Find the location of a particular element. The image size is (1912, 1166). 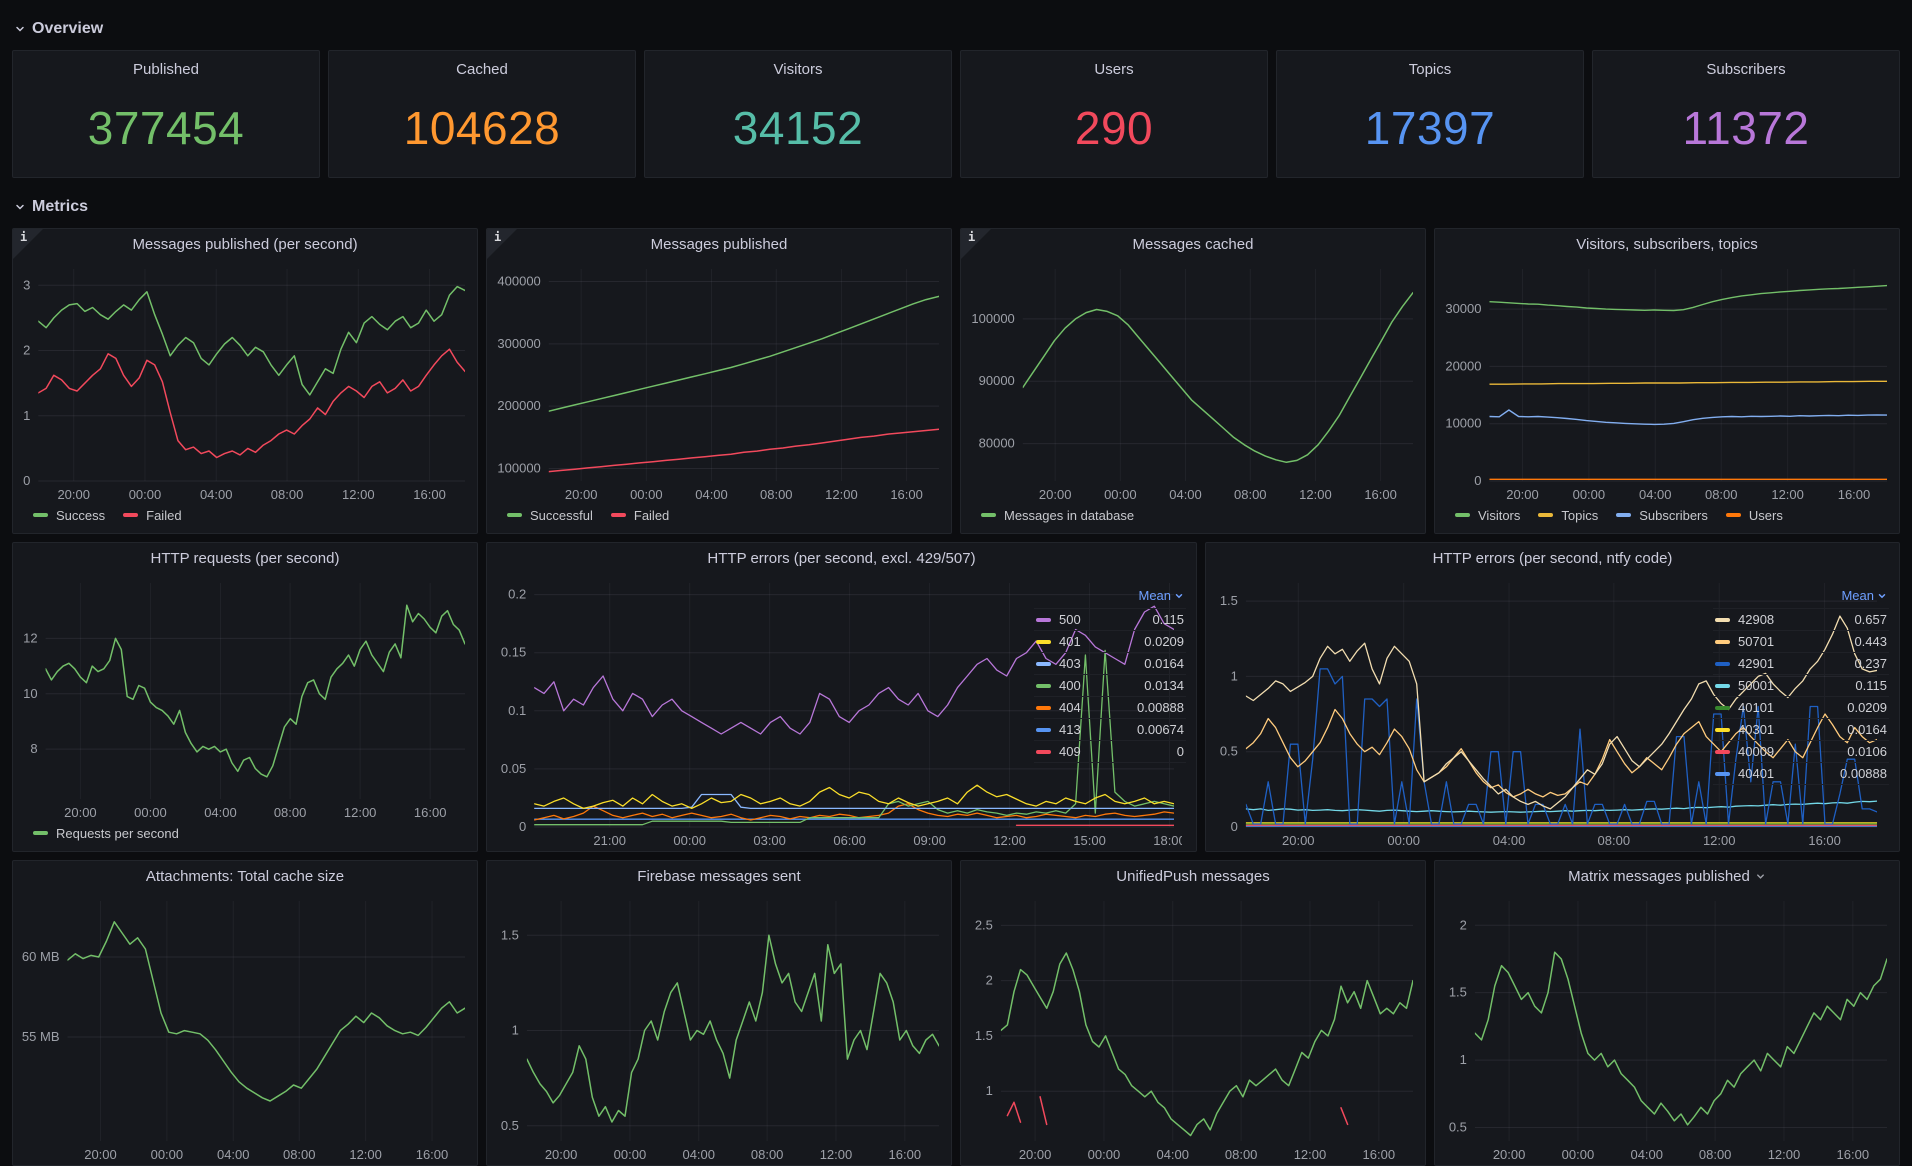

panel-title: Messages cached is located at coordinates (1193, 244).